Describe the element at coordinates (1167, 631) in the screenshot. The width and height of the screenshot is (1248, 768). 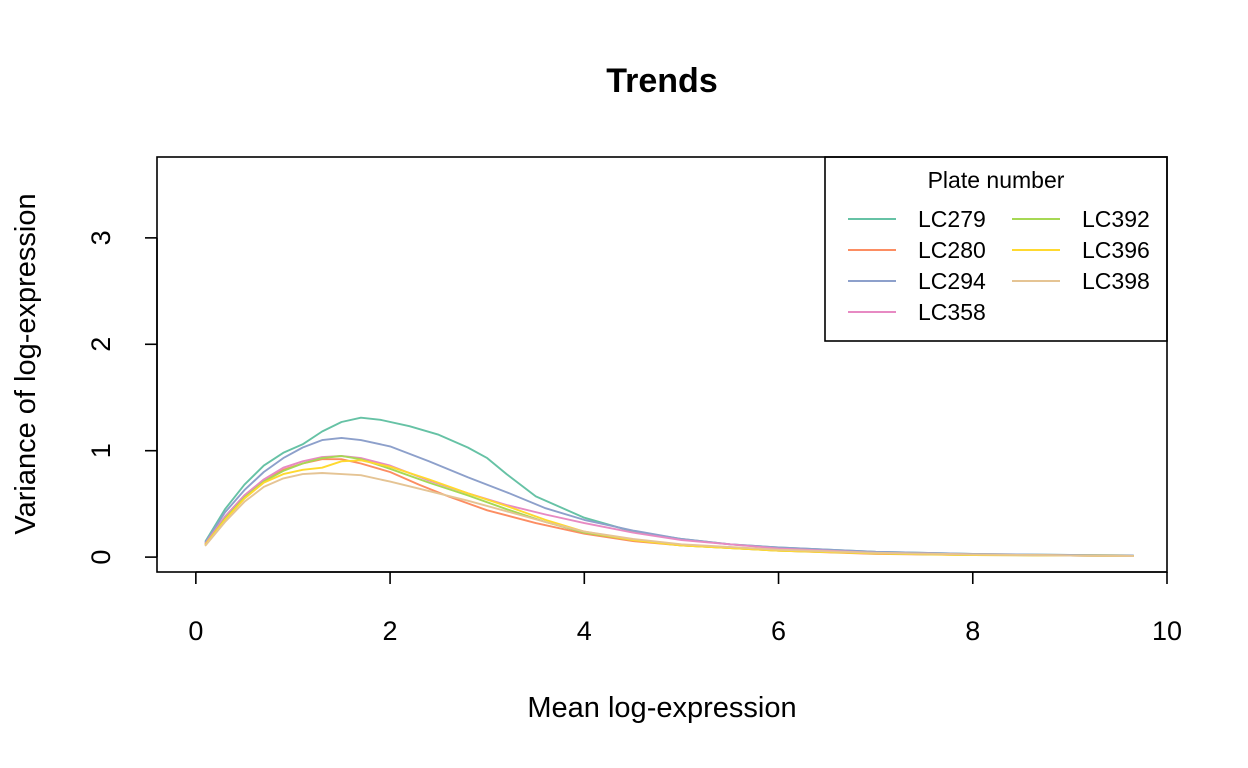
I see `x-tick-label: 10` at that location.